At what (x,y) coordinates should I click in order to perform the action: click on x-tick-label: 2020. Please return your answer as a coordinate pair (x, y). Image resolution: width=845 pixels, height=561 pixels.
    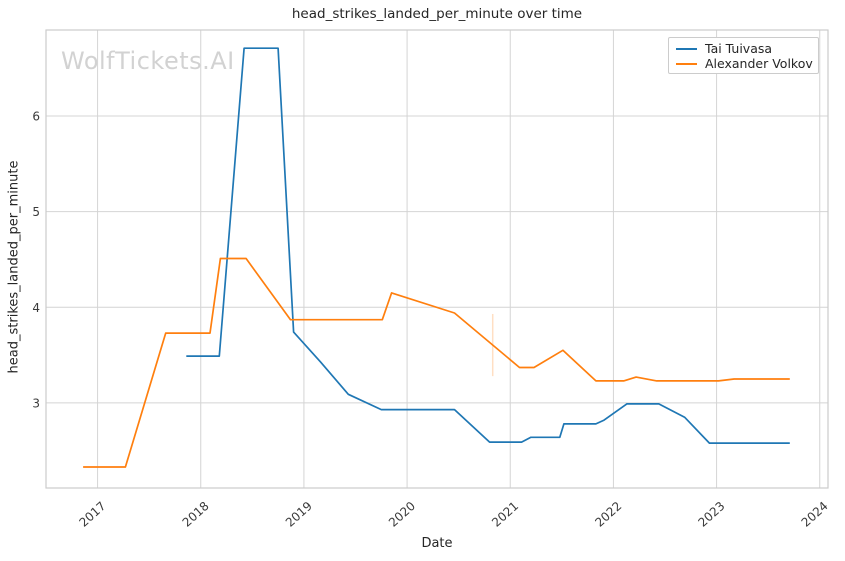
    Looking at the image, I should click on (402, 514).